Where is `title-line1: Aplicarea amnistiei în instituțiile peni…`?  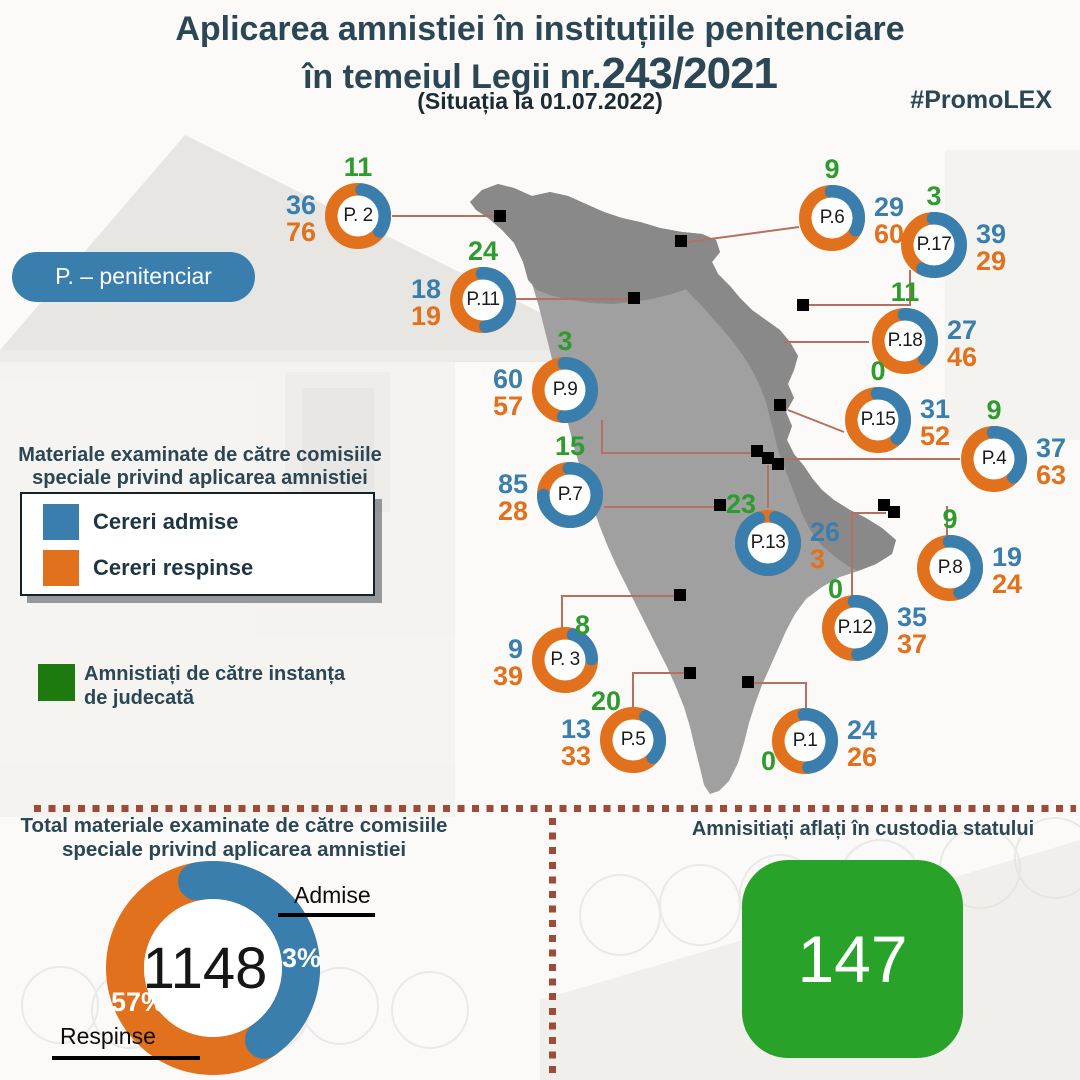 title-line1: Aplicarea amnistiei în instituțiile peni… is located at coordinates (540, 29).